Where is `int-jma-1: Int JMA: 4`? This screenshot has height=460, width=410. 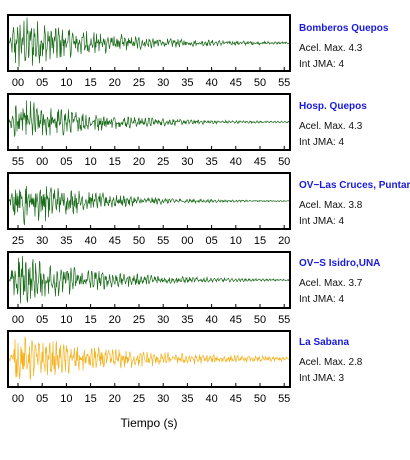
int-jma-1: Int JMA: 4 is located at coordinates (322, 64).